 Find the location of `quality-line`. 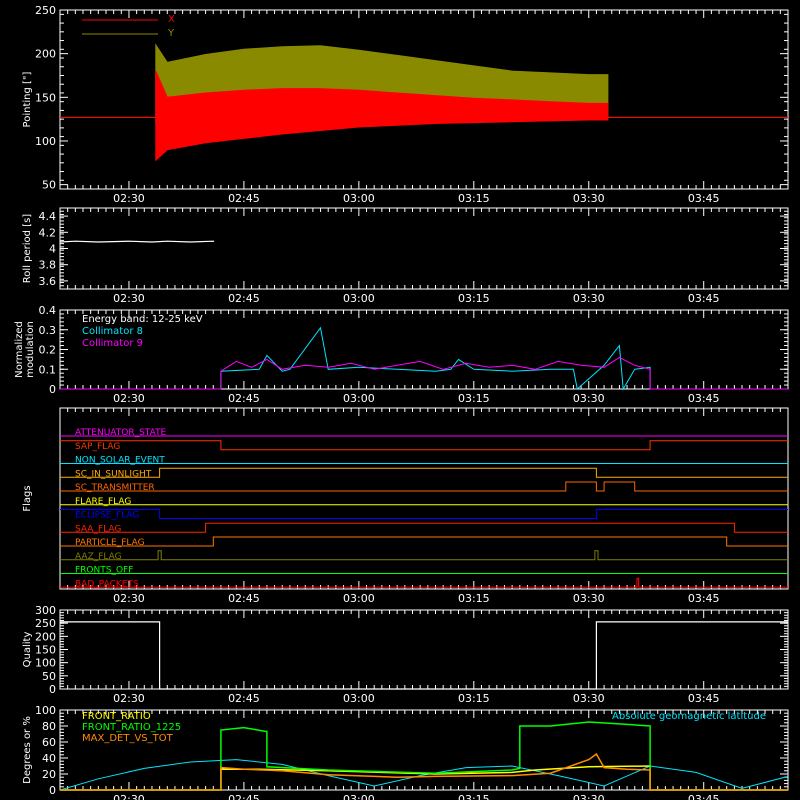

quality-line is located at coordinates (424, 655).